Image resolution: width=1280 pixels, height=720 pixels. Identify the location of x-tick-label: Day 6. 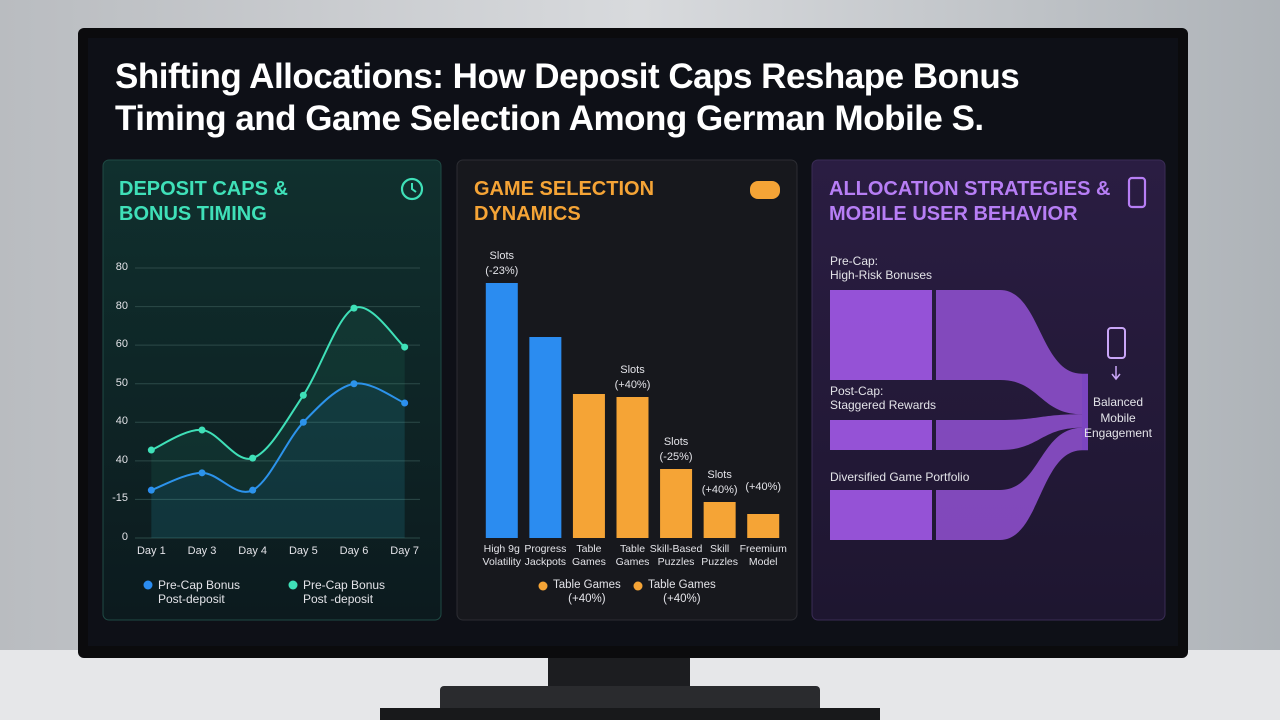
(354, 551).